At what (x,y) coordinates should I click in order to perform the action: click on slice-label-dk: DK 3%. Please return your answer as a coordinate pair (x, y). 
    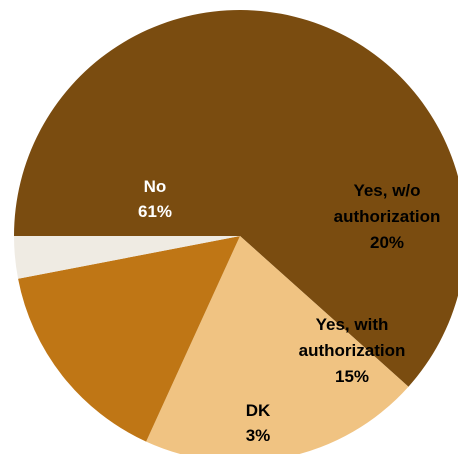
    Looking at the image, I should click on (258, 423).